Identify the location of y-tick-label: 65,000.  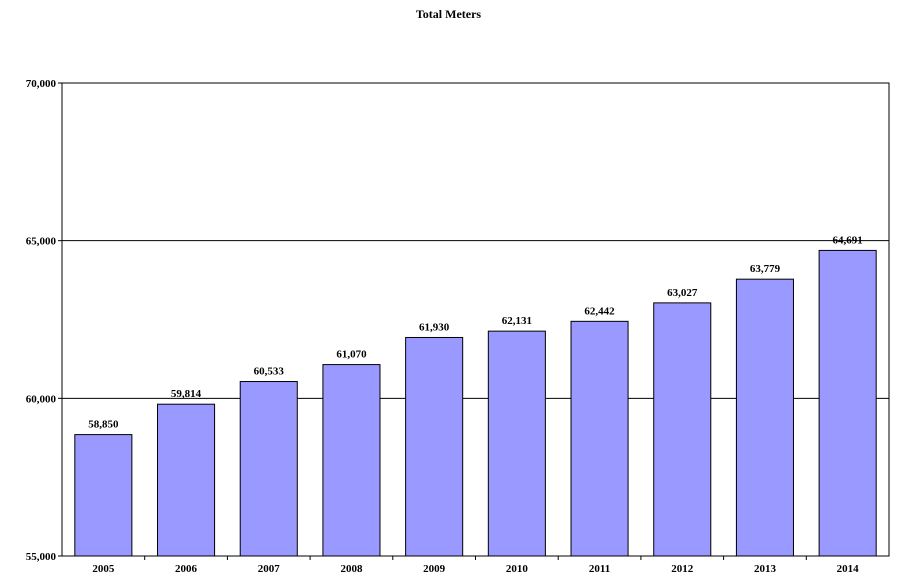
(41, 242).